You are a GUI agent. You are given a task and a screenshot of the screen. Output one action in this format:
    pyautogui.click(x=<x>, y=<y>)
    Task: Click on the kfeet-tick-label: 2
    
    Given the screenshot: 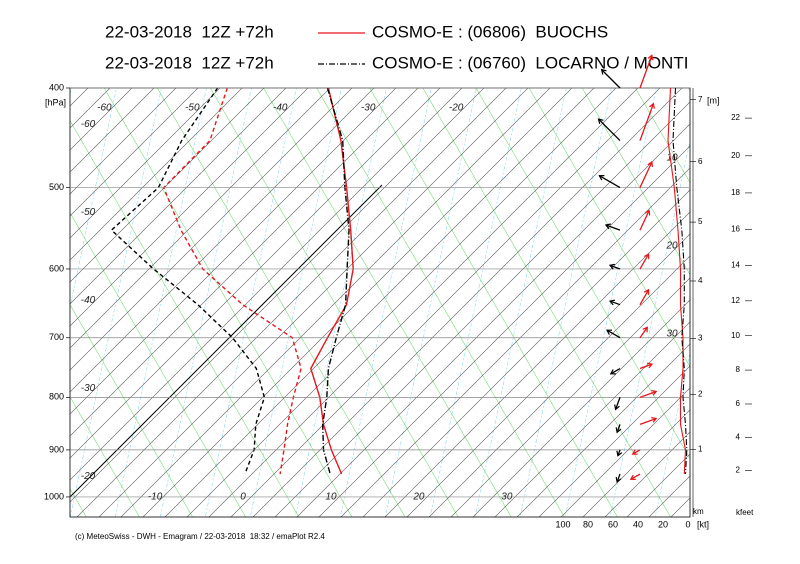 What is the action you would take?
    pyautogui.click(x=738, y=469)
    